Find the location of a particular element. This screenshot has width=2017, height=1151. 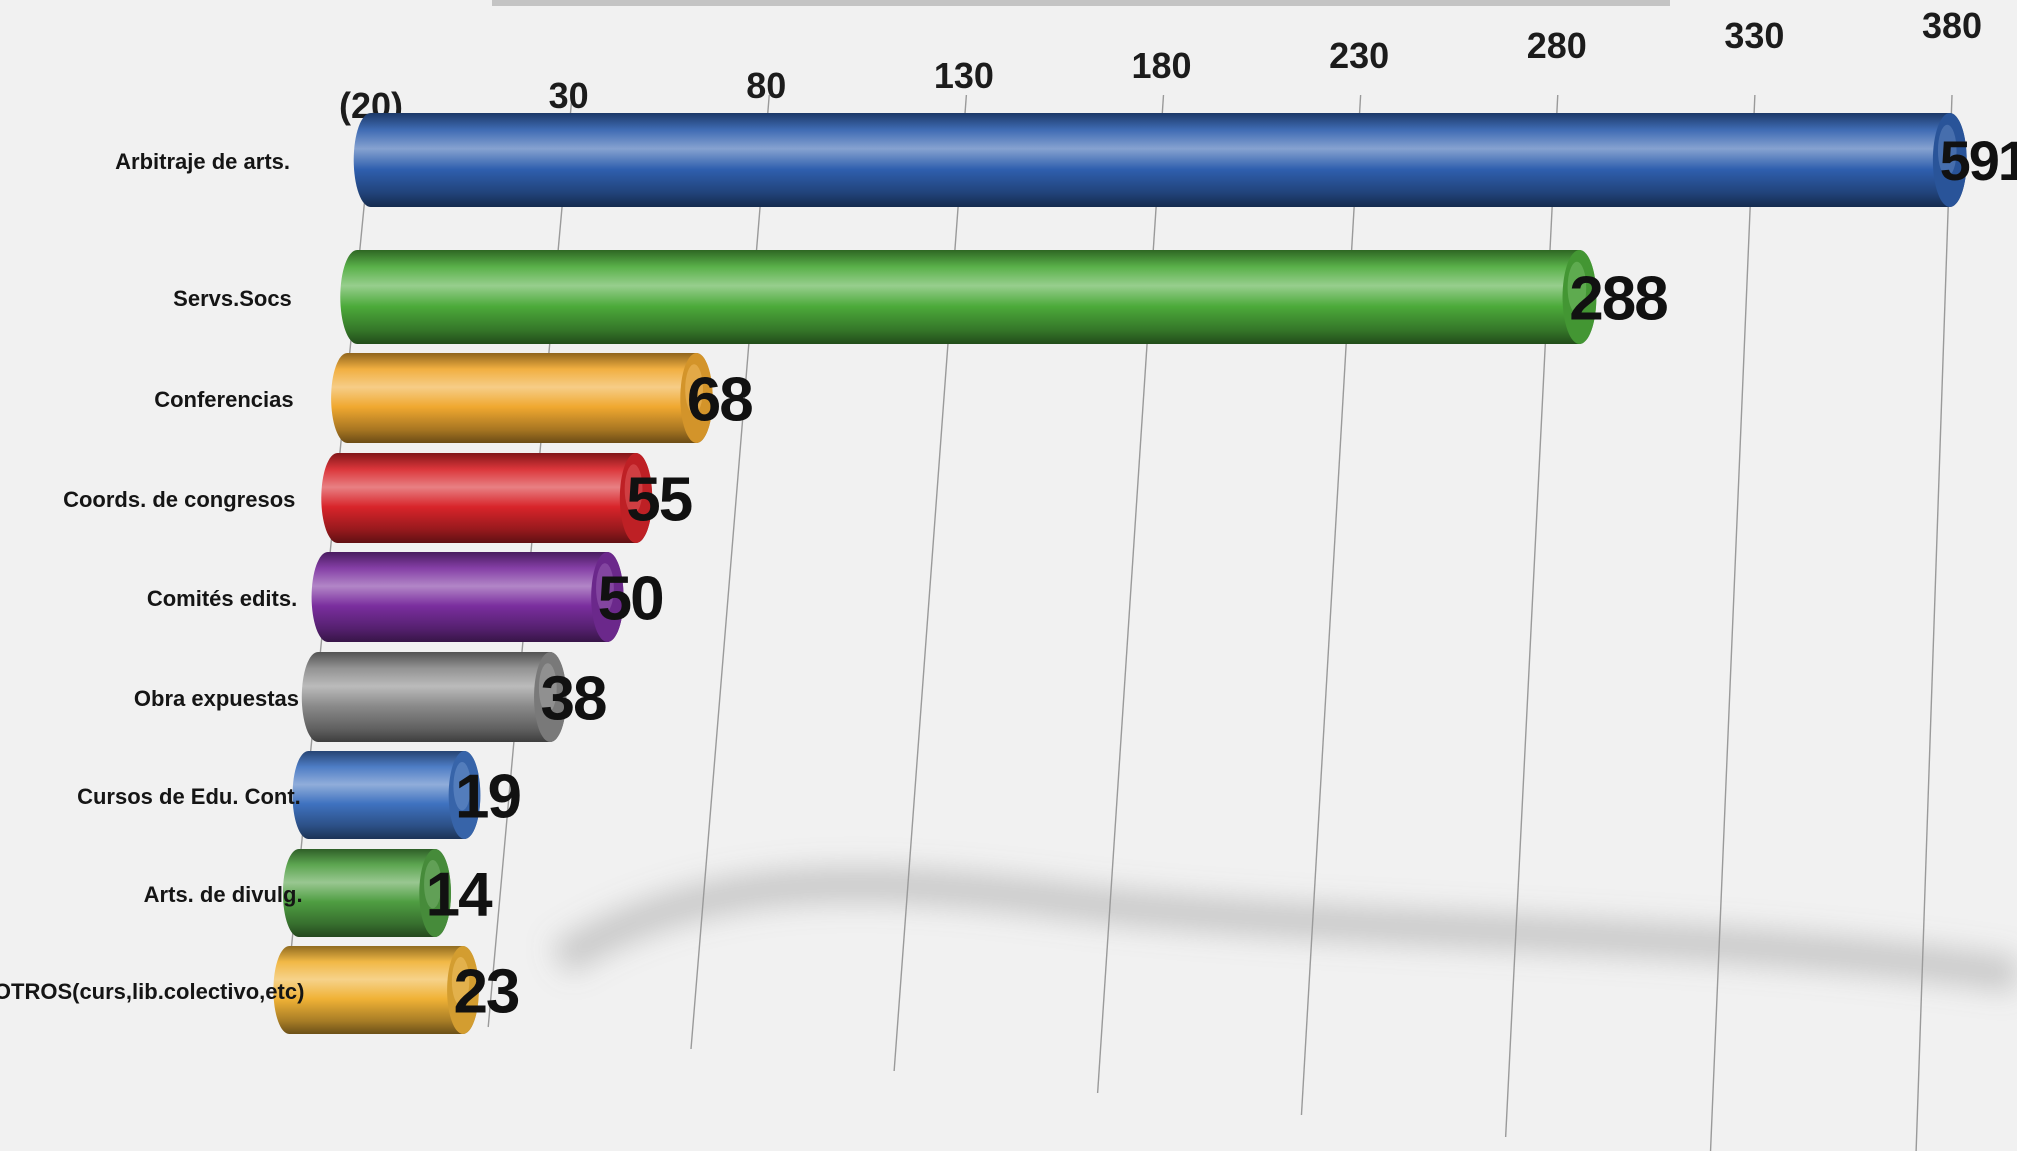

x-tick-label: 180 is located at coordinates (1161, 65).